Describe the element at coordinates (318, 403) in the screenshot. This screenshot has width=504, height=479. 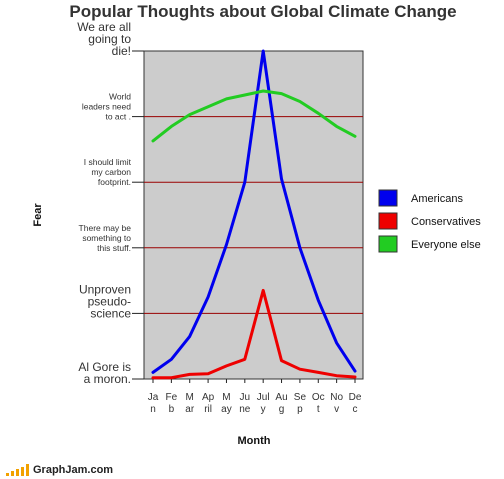
I see `x-tick-label: Oc t` at that location.